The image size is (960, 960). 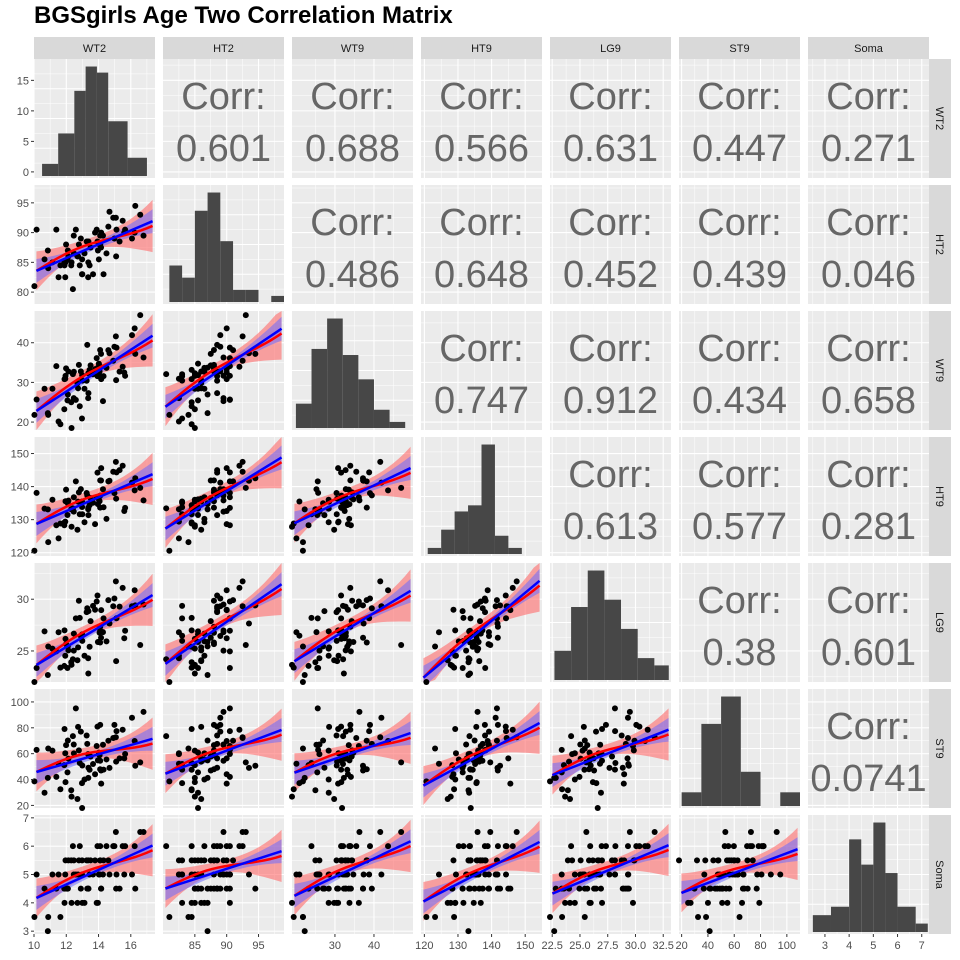 What do you see at coordinates (609, 875) in the screenshot?
I see `panel-Soma-LG9` at bounding box center [609, 875].